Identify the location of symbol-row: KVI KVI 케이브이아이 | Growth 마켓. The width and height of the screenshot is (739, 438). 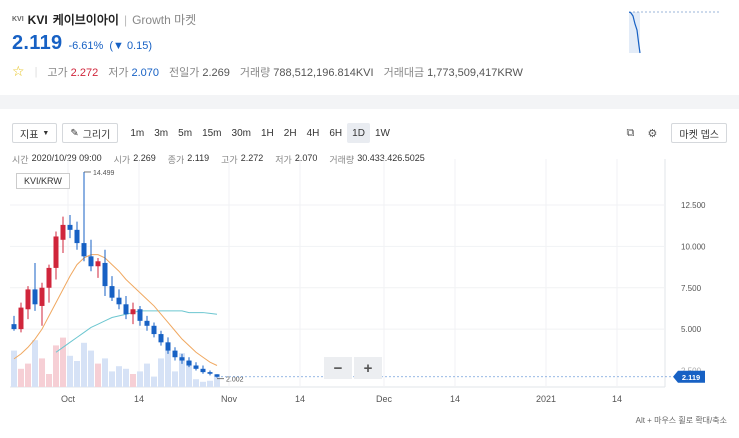
(104, 19).